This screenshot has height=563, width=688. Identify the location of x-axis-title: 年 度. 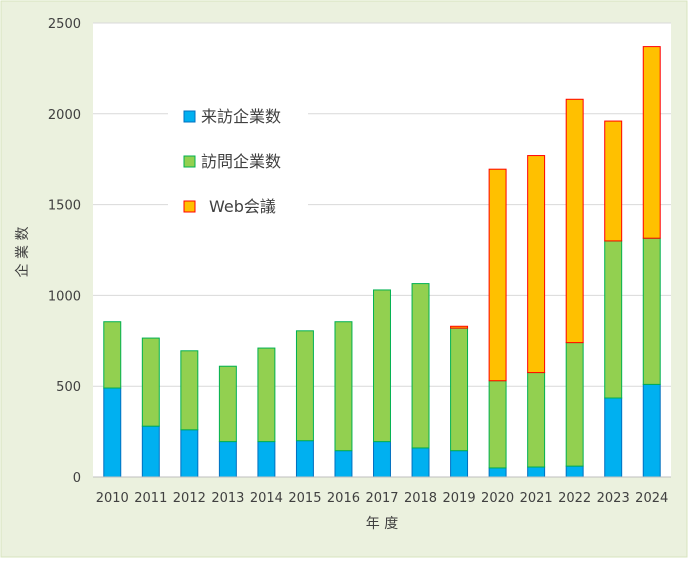
(382, 524).